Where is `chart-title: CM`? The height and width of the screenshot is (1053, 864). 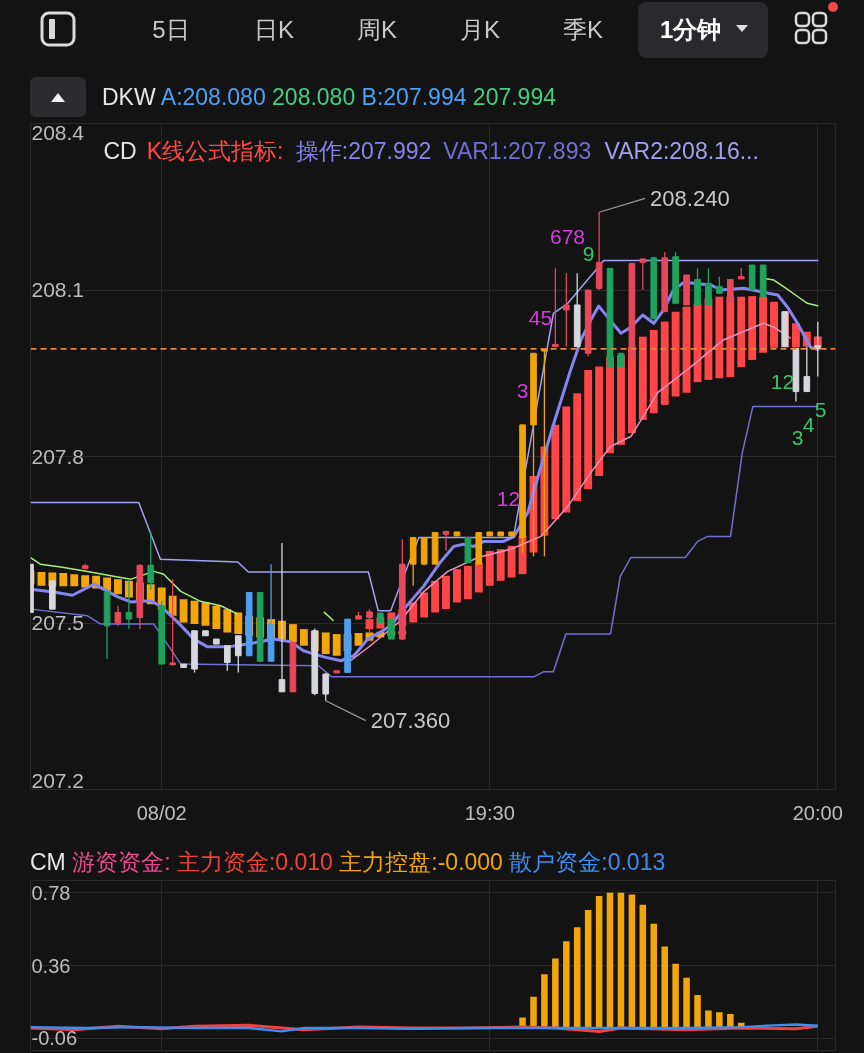
chart-title: CM is located at coordinates (48, 861).